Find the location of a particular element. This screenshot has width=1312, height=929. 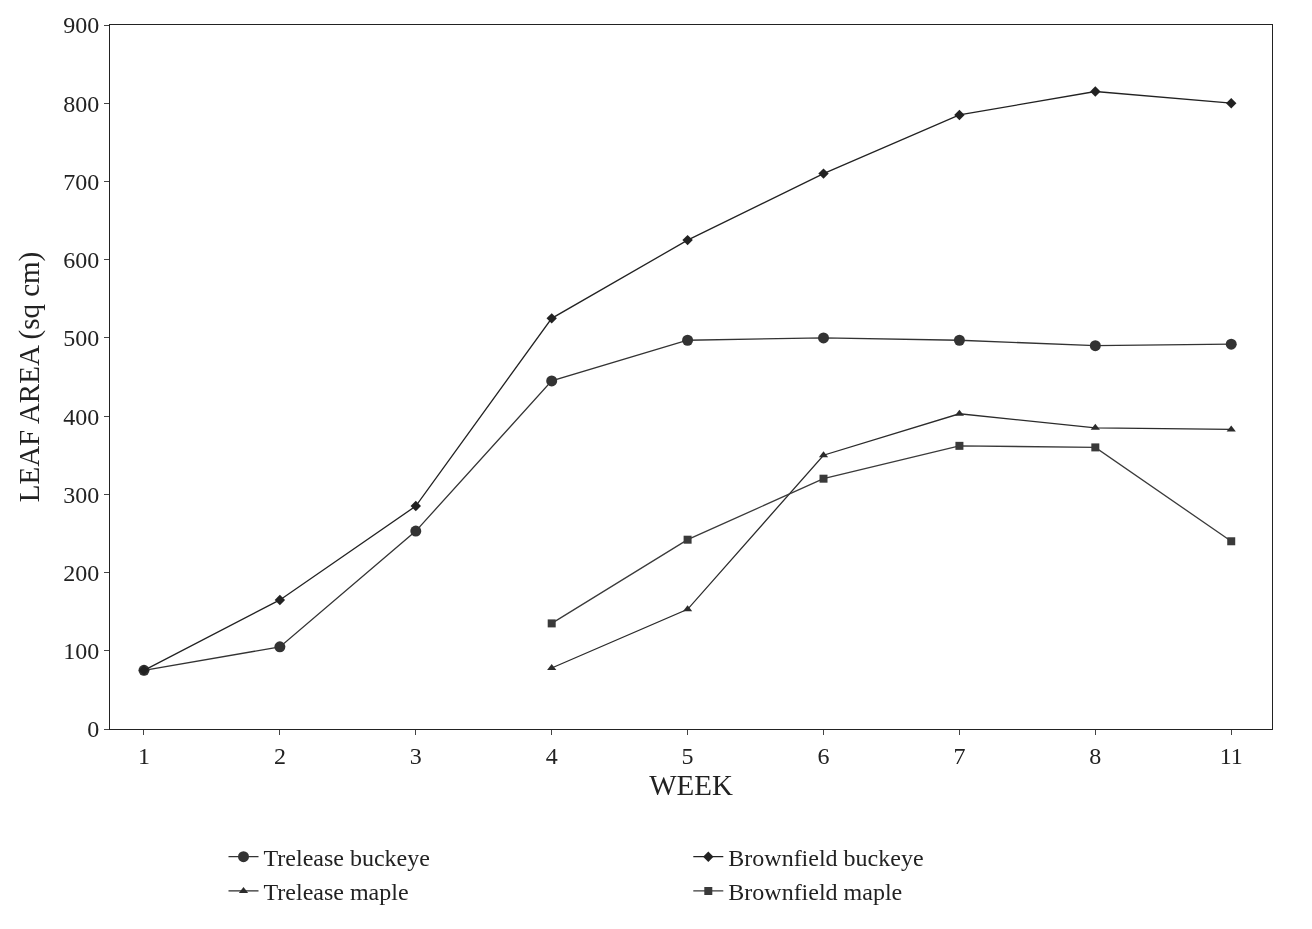

x-tick-label: 5 is located at coordinates (687, 755).